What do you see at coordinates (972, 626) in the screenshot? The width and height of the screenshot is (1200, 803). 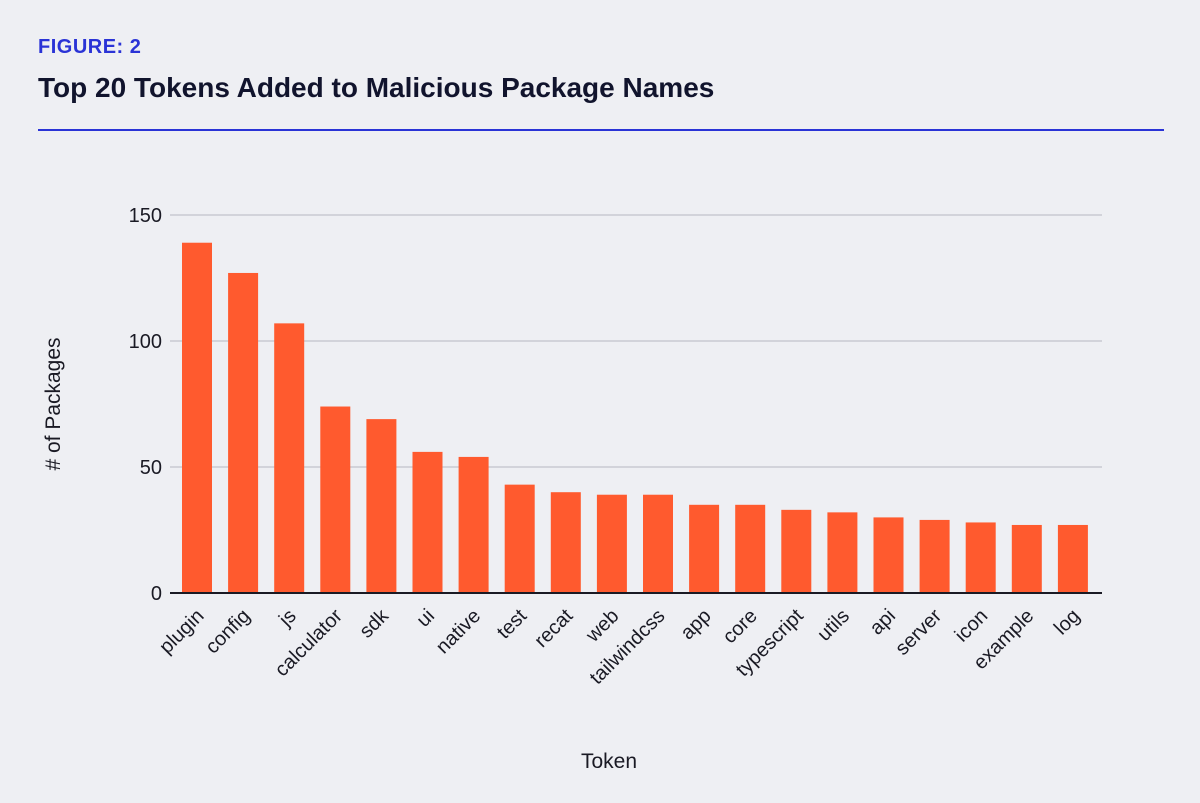 I see `x-tick-label: icon` at bounding box center [972, 626].